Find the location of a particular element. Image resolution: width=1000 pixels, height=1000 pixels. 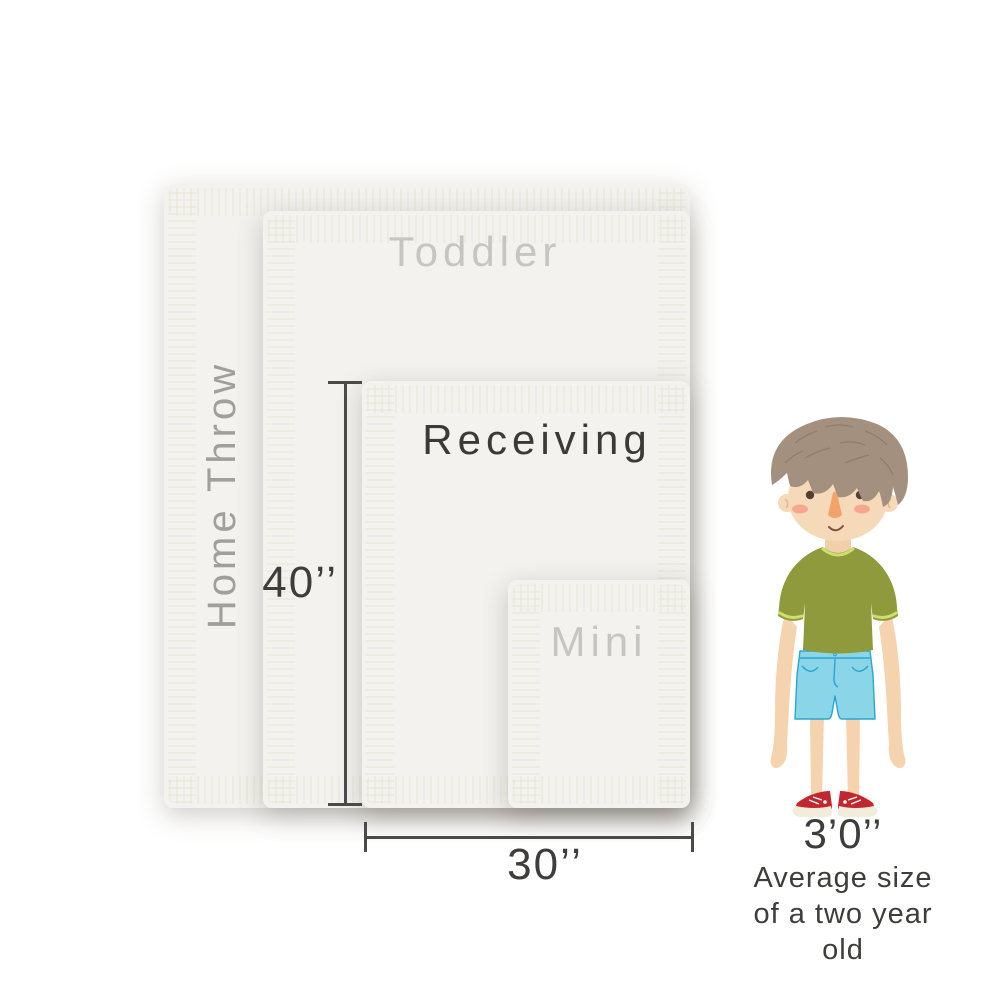

child-mouth is located at coordinates (836, 528).